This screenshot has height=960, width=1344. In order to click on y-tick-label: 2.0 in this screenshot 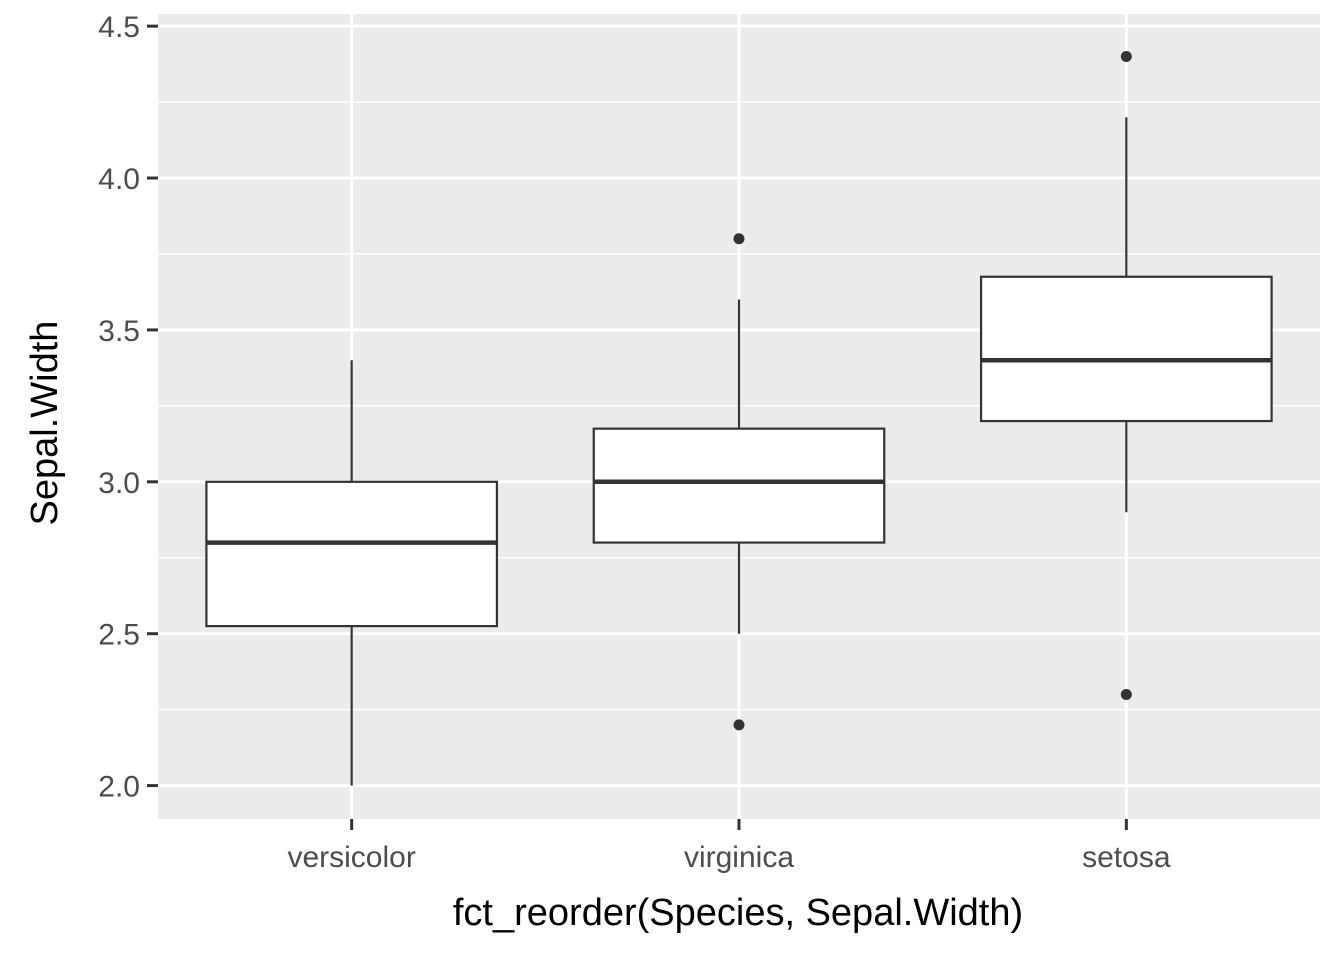, I will do `click(119, 787)`.